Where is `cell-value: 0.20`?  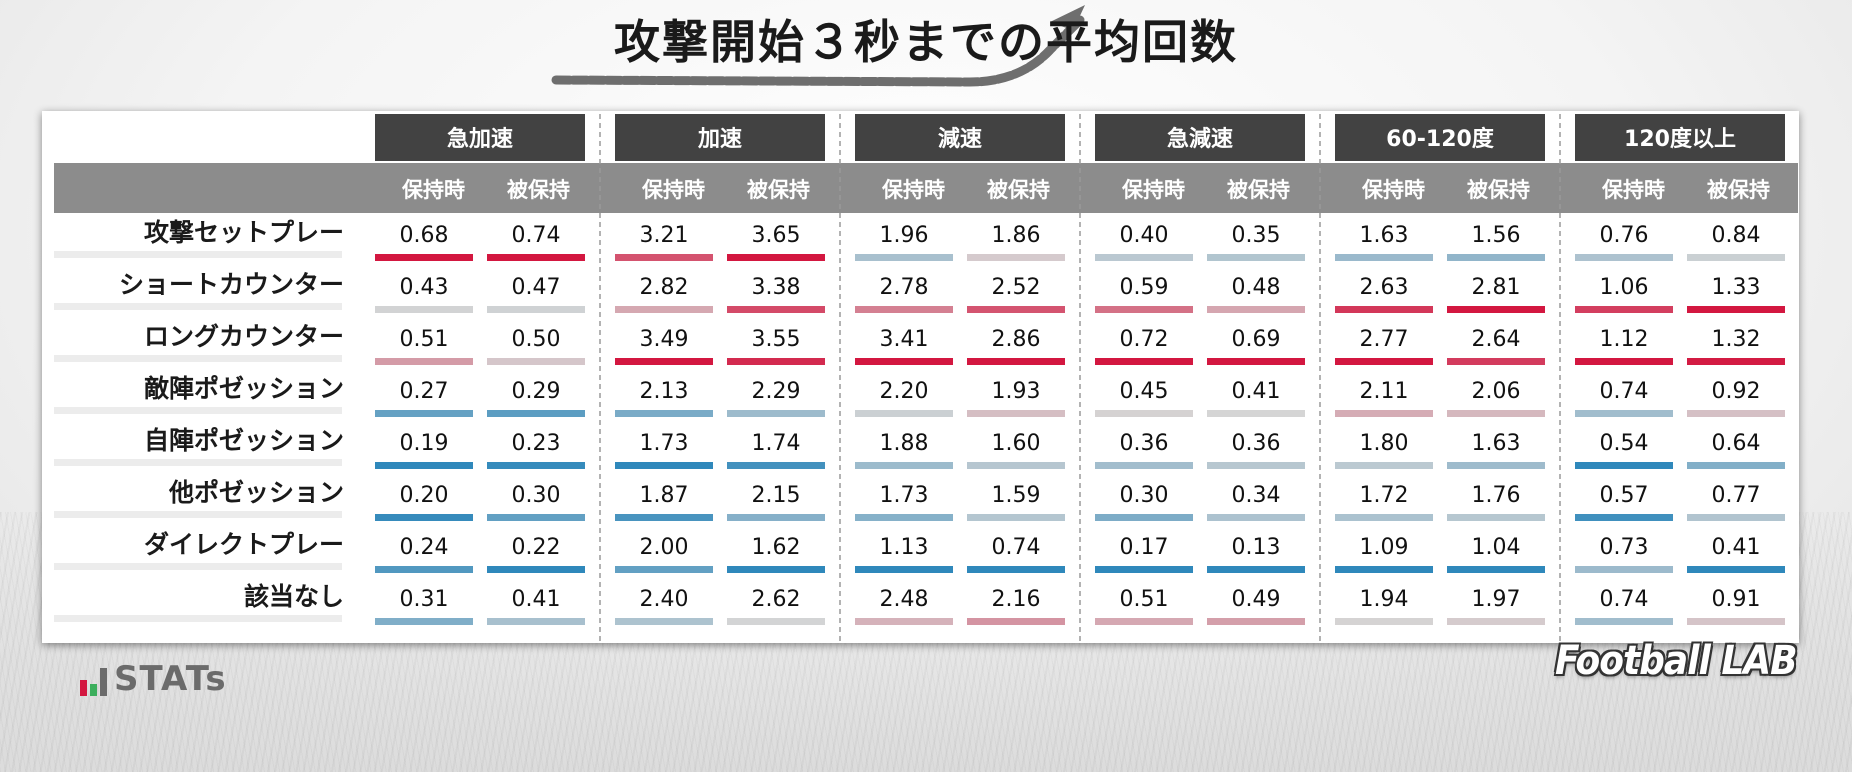 cell-value: 0.20 is located at coordinates (424, 495).